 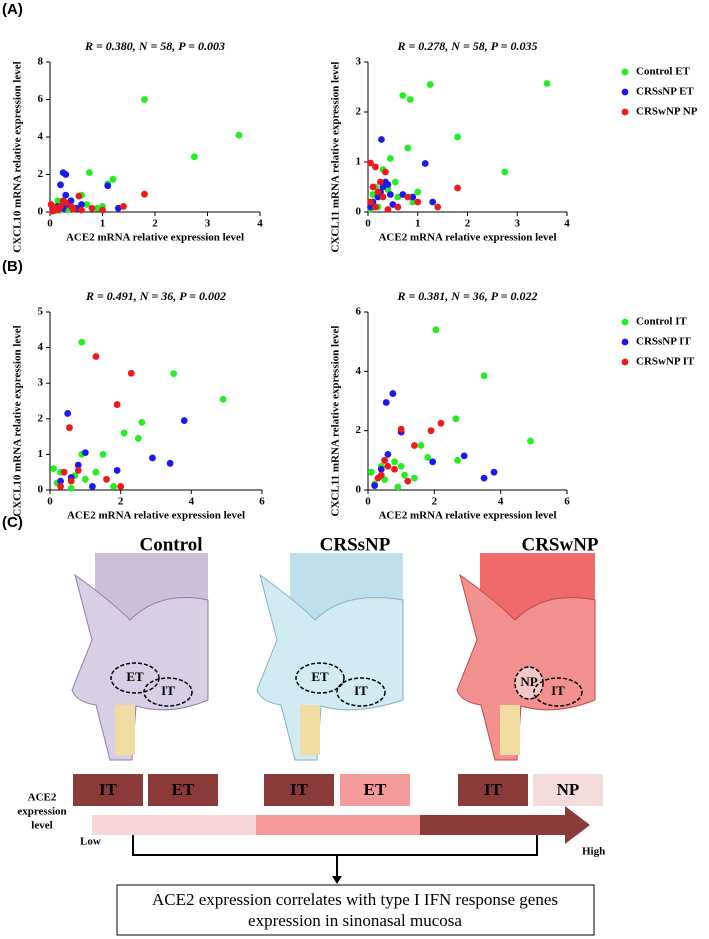 What do you see at coordinates (368, 502) in the screenshot?
I see `x-tick-label: 0` at bounding box center [368, 502].